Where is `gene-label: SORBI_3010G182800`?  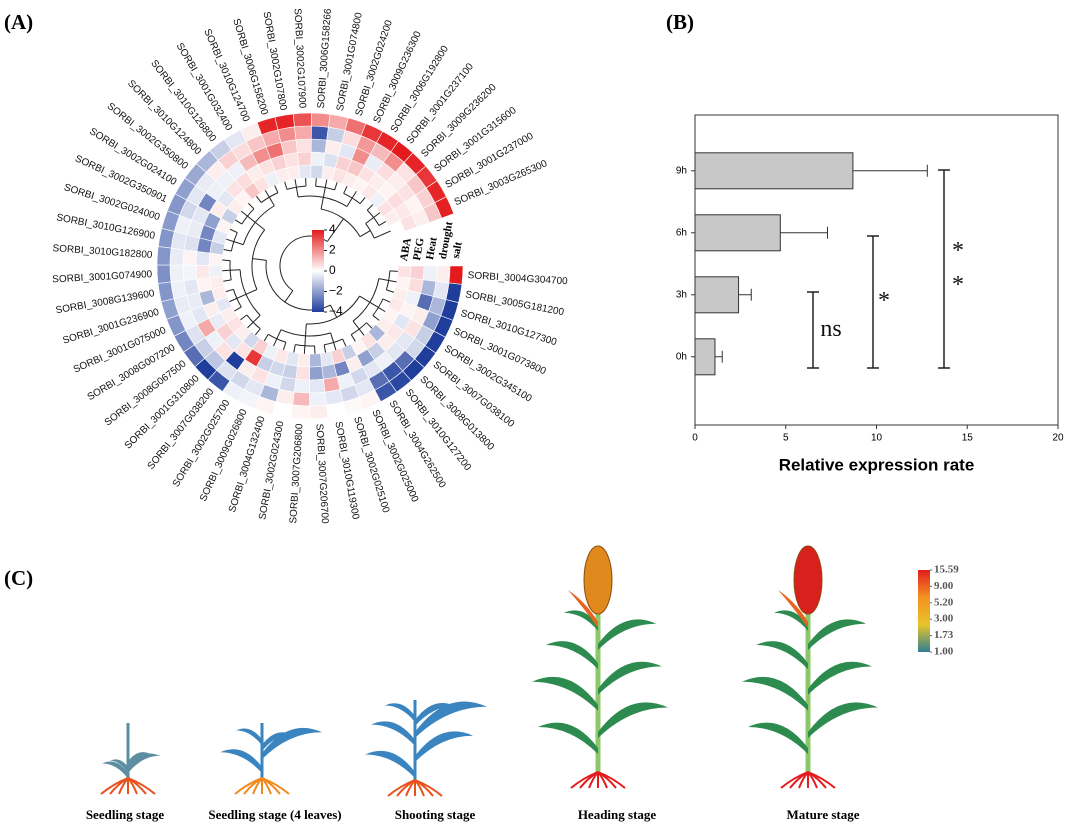
gene-label: SORBI_3010G182800 is located at coordinates (102, 252).